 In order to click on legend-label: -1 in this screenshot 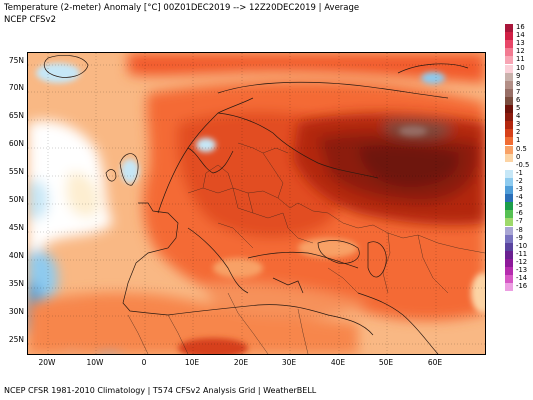, I will do `click(519, 172)`.